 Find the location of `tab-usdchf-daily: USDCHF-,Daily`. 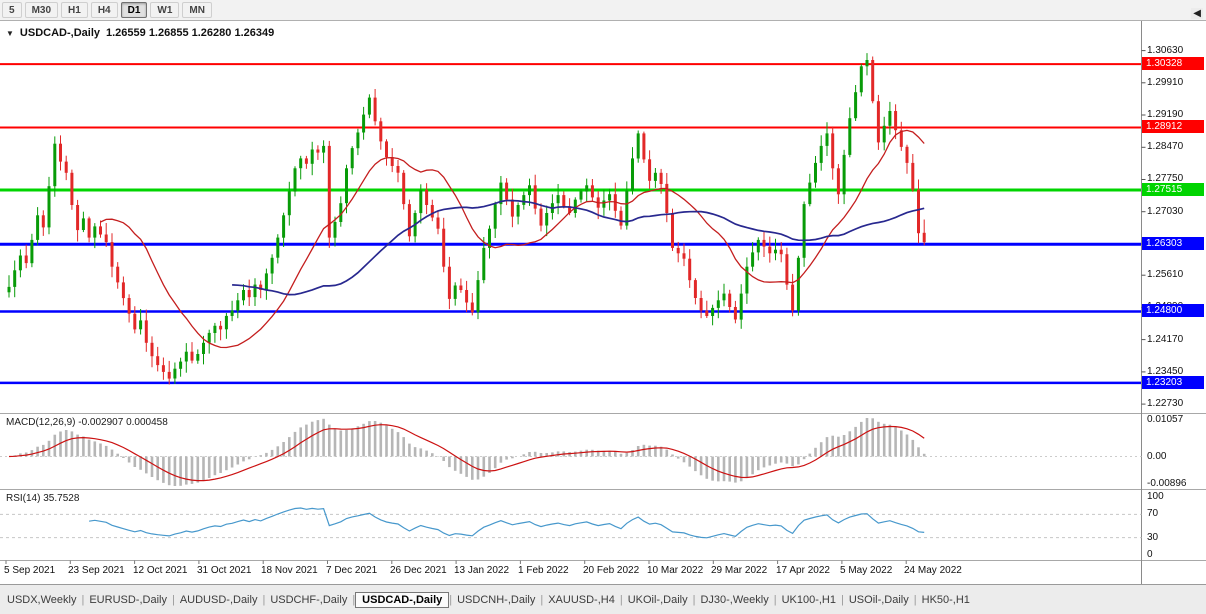

tab-usdchf-daily: USDCHF-,Daily is located at coordinates (309, 599).